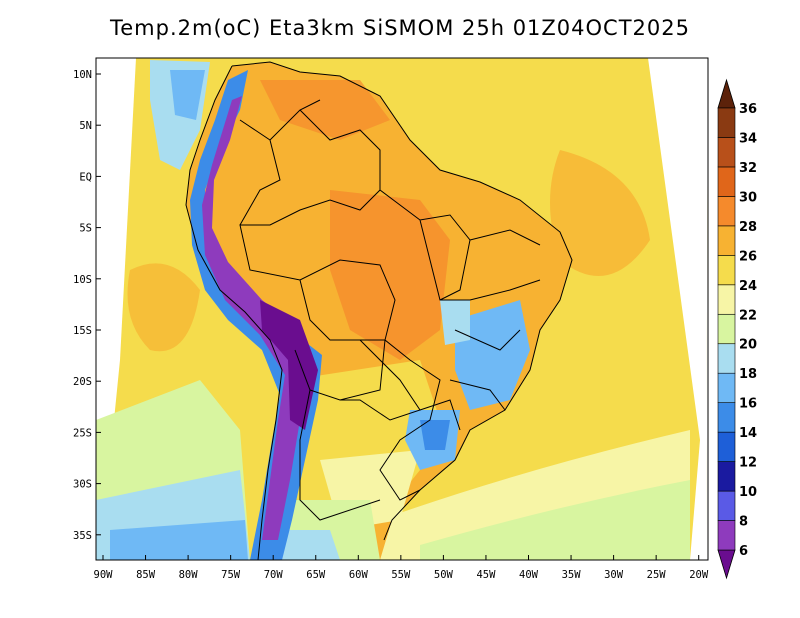 Image resolution: width=800 pixels, height=618 pixels. What do you see at coordinates (572, 575) in the screenshot?
I see `lon-tick-label: 35W` at bounding box center [572, 575].